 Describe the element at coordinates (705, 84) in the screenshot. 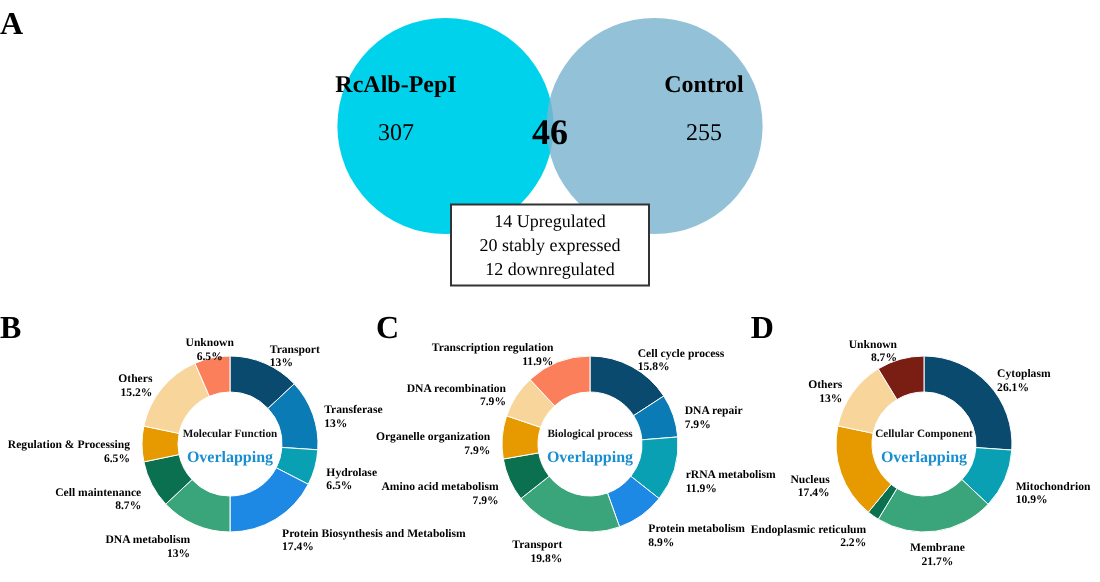

I see `category-label: Control` at that location.